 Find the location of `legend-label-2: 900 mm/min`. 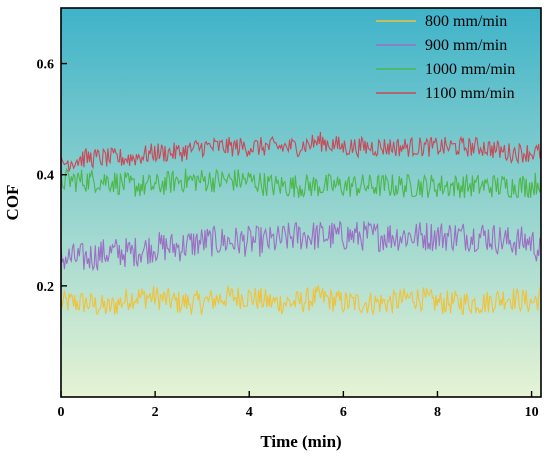

legend-label-2: 900 mm/min is located at coordinates (466, 45).